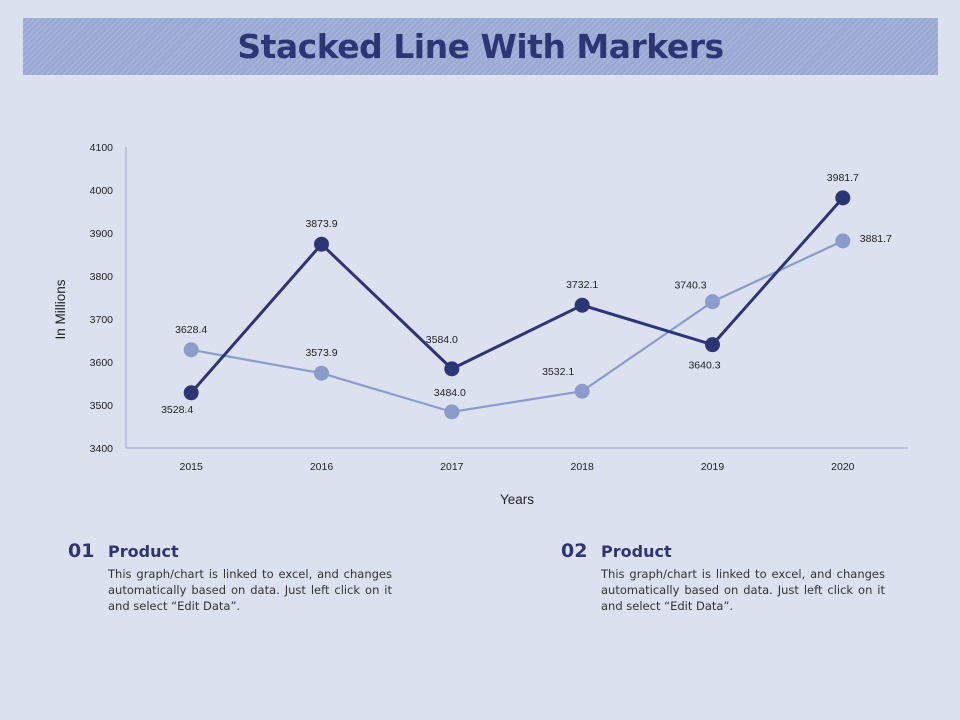  What do you see at coordinates (582, 285) in the screenshot?
I see `data-label: 3732.1` at bounding box center [582, 285].